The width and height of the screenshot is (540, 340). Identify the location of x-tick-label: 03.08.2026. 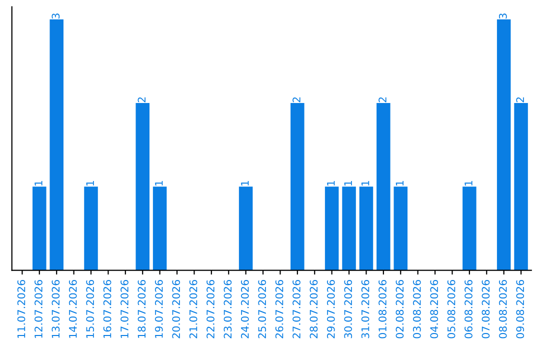
(416, 309).